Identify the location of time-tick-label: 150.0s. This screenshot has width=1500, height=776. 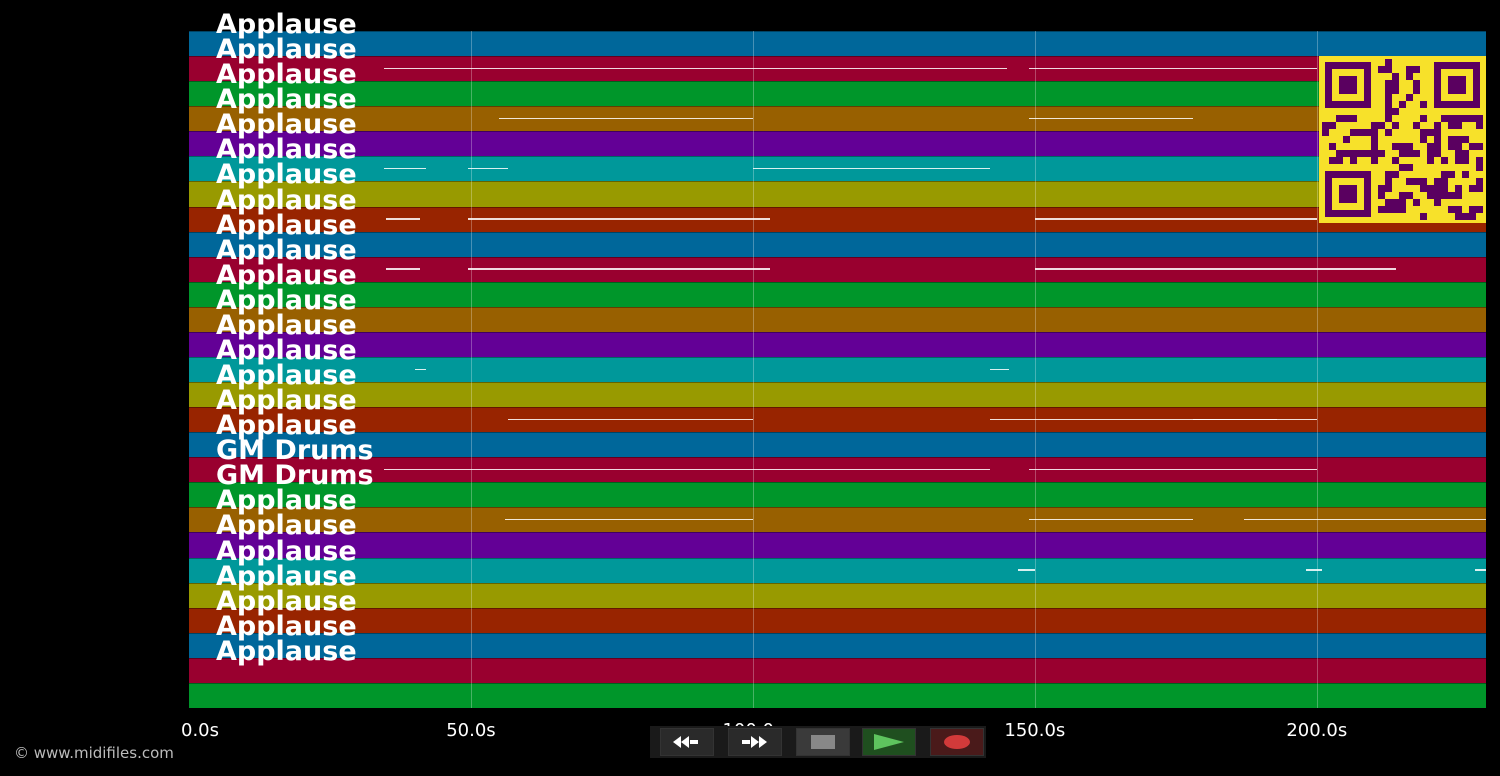
(1035, 730).